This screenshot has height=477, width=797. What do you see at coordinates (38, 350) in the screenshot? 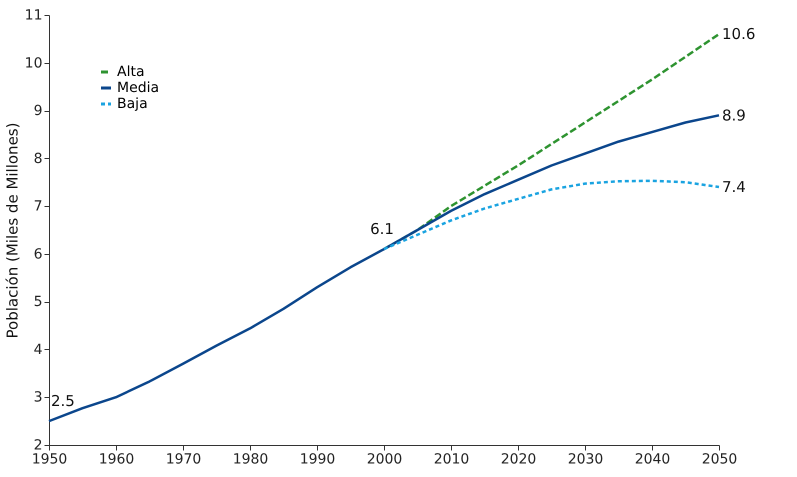
I see `y-tick-label: 4` at bounding box center [38, 350].